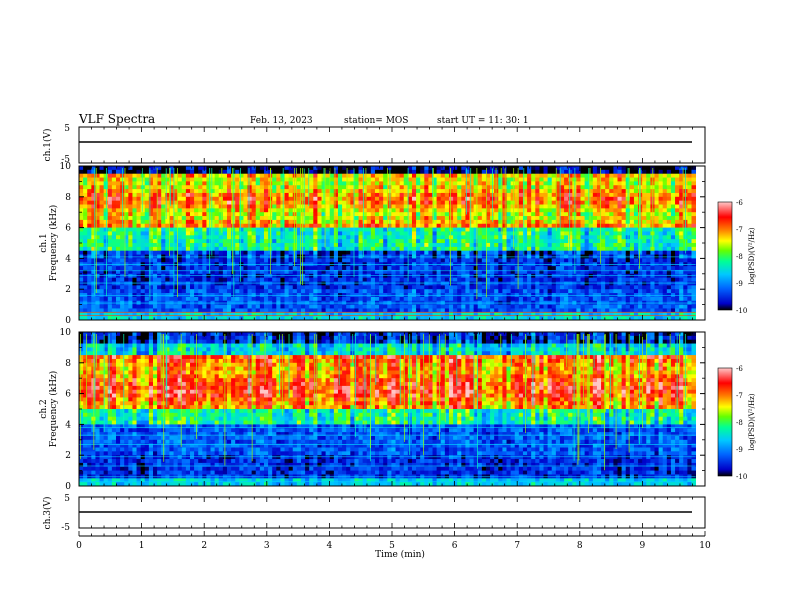 Image resolution: width=792 pixels, height=612 pixels. Describe the element at coordinates (483, 121) in the screenshot. I see `header-start-ut: start UT = 11: 30: 1` at that location.